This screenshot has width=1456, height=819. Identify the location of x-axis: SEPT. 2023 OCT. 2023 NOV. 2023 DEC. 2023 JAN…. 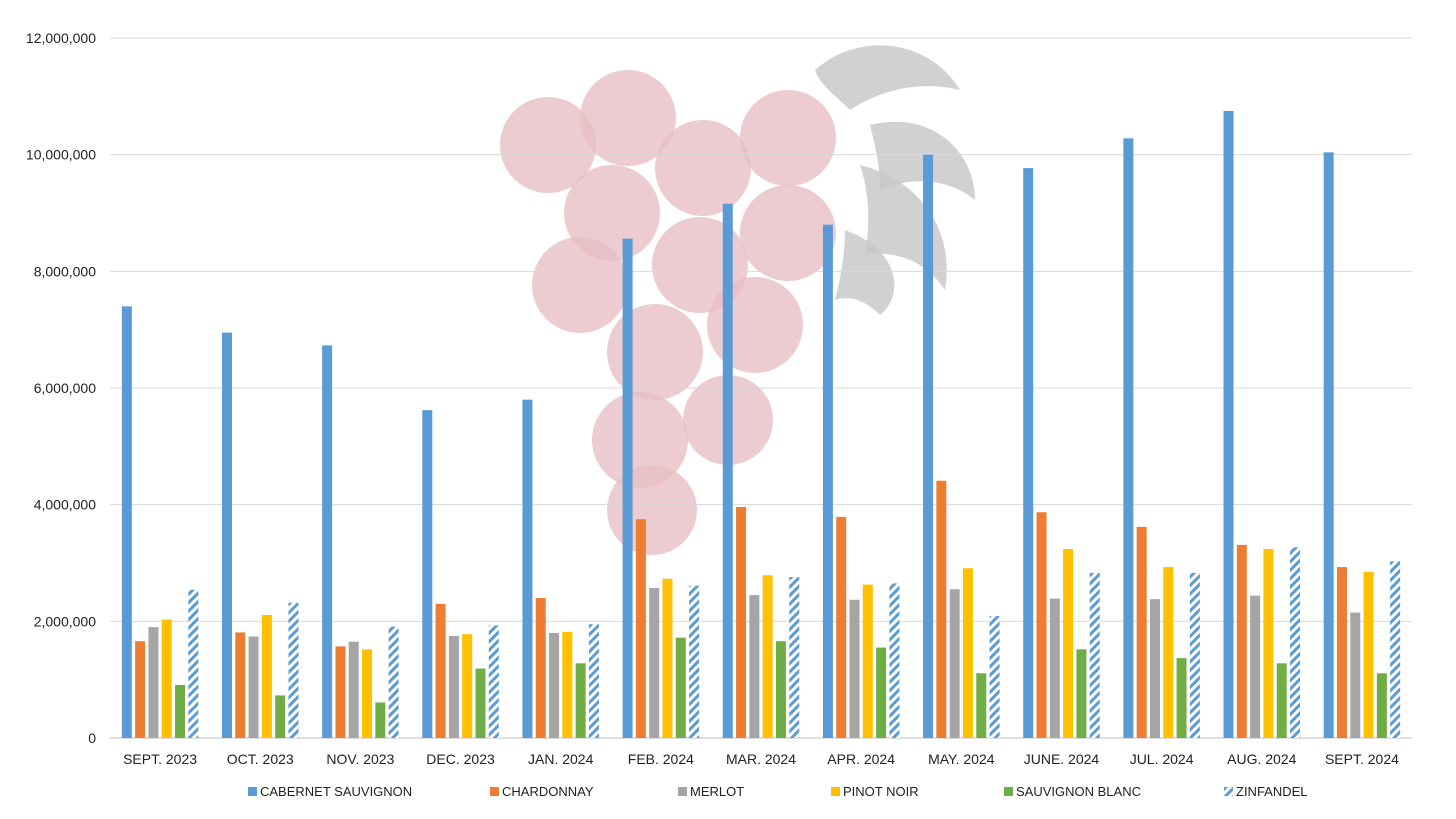
(761, 759).